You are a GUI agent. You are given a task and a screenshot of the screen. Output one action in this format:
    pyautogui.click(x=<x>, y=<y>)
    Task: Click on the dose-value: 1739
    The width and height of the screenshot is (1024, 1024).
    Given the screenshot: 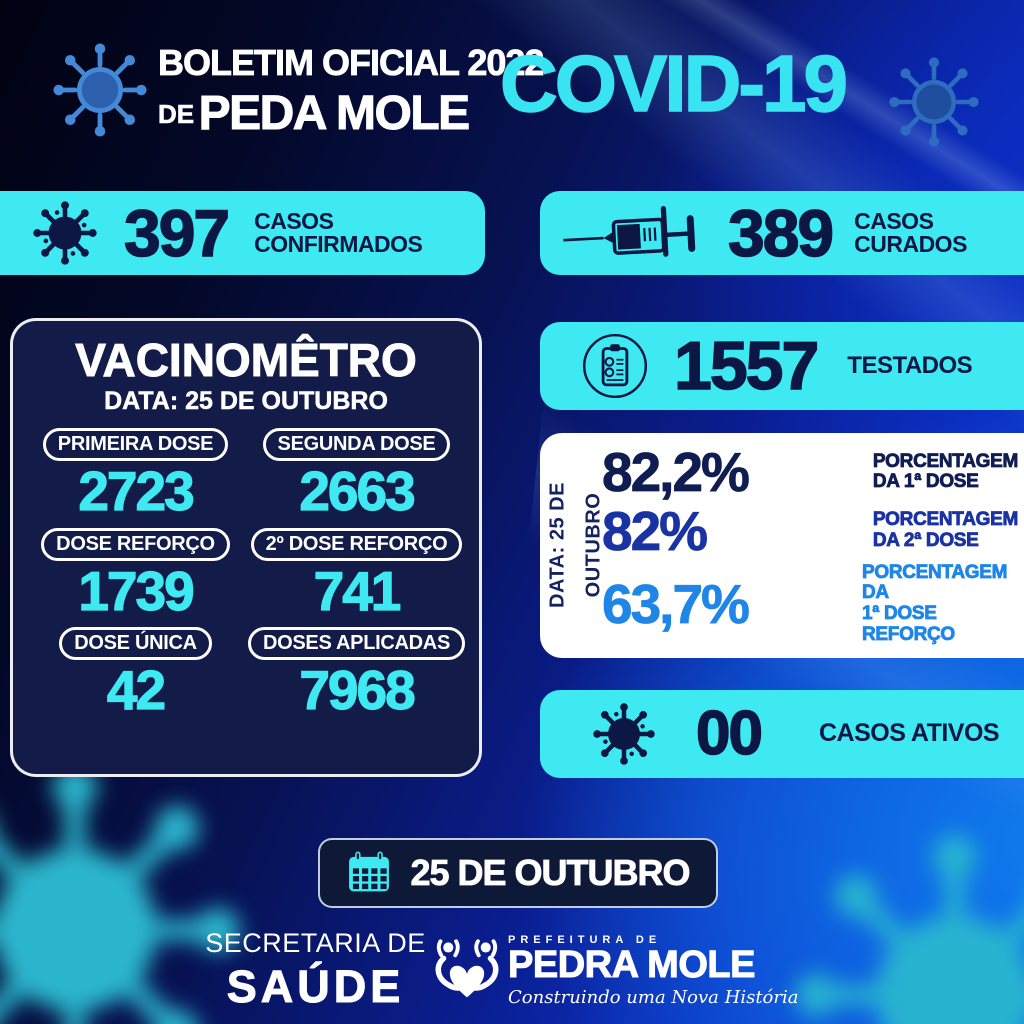 What is the action you would take?
    pyautogui.click(x=137, y=590)
    